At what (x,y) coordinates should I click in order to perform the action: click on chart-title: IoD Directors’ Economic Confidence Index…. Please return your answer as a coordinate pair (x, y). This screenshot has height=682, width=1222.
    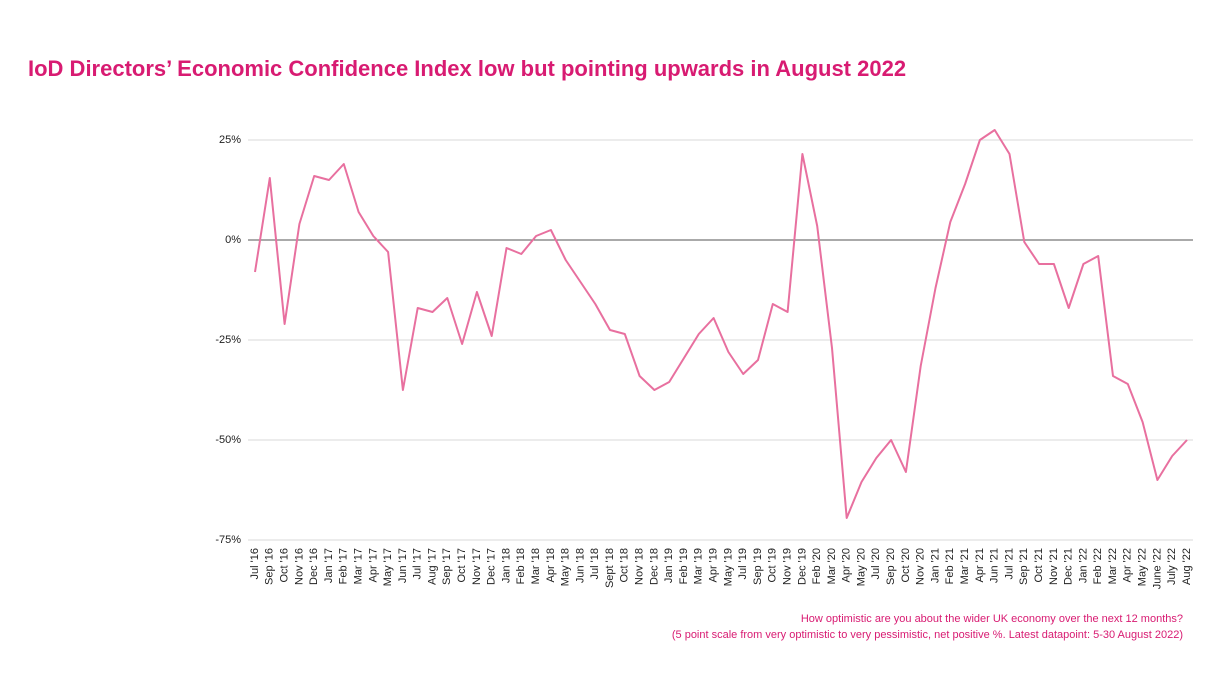
    Looking at the image, I should click on (467, 68).